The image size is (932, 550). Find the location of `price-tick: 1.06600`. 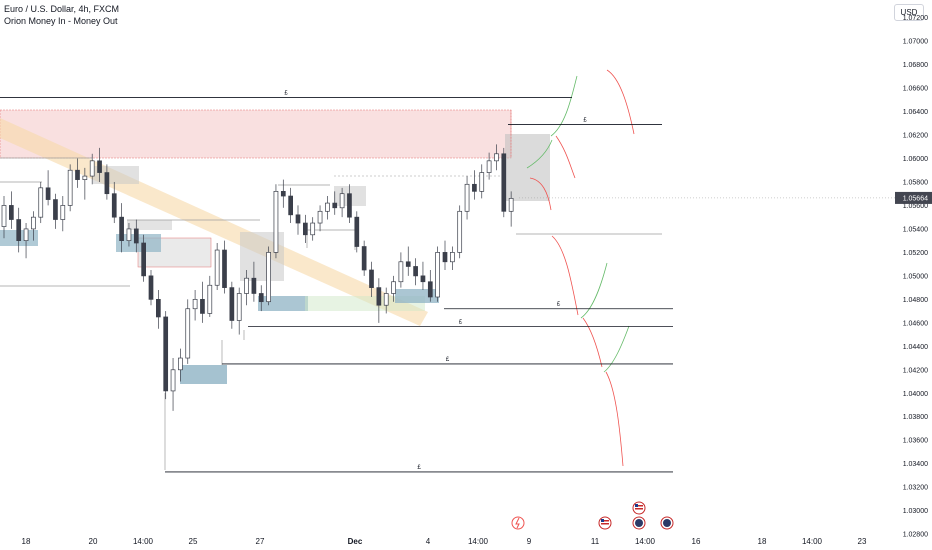

price-tick: 1.06600 is located at coordinates (915, 89).